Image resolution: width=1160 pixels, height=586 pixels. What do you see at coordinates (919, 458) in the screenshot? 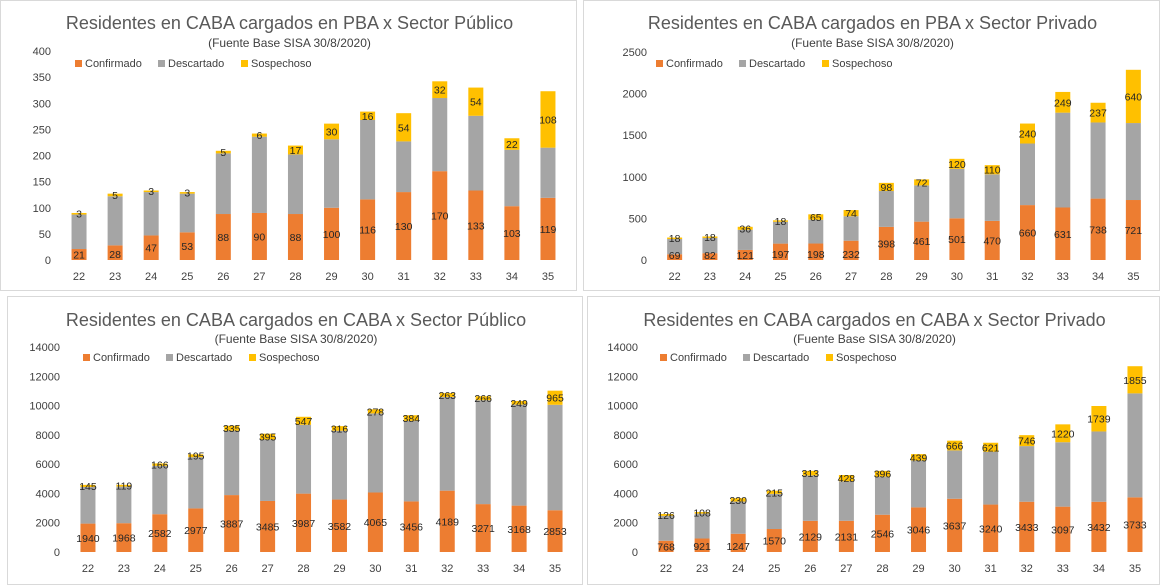
I see `data-label-sospechoso: 439` at bounding box center [919, 458].